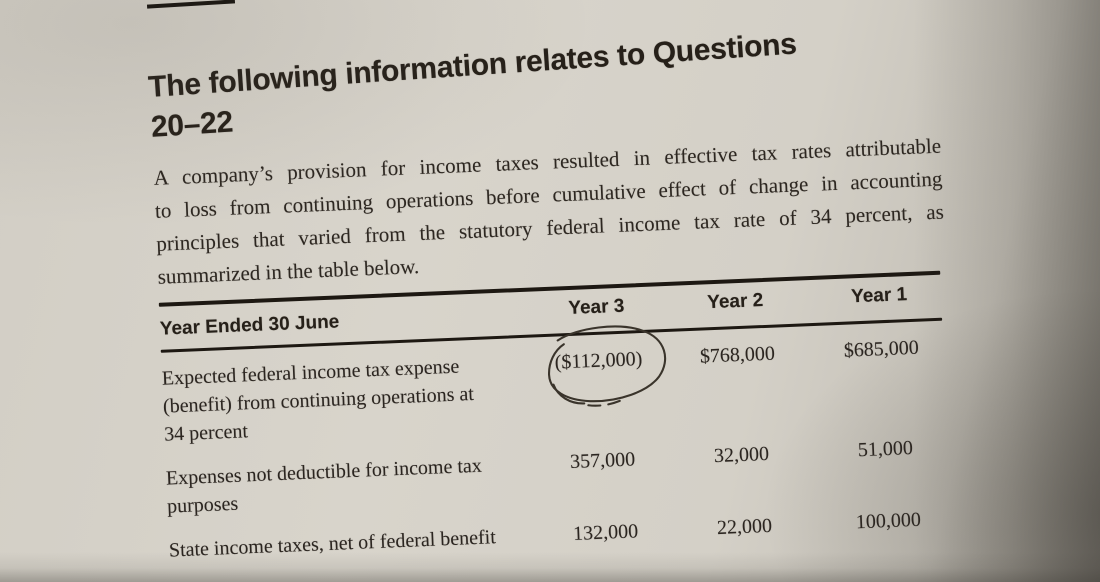  What do you see at coordinates (888, 521) in the screenshot?
I see `value-year-1: 100,000` at bounding box center [888, 521].